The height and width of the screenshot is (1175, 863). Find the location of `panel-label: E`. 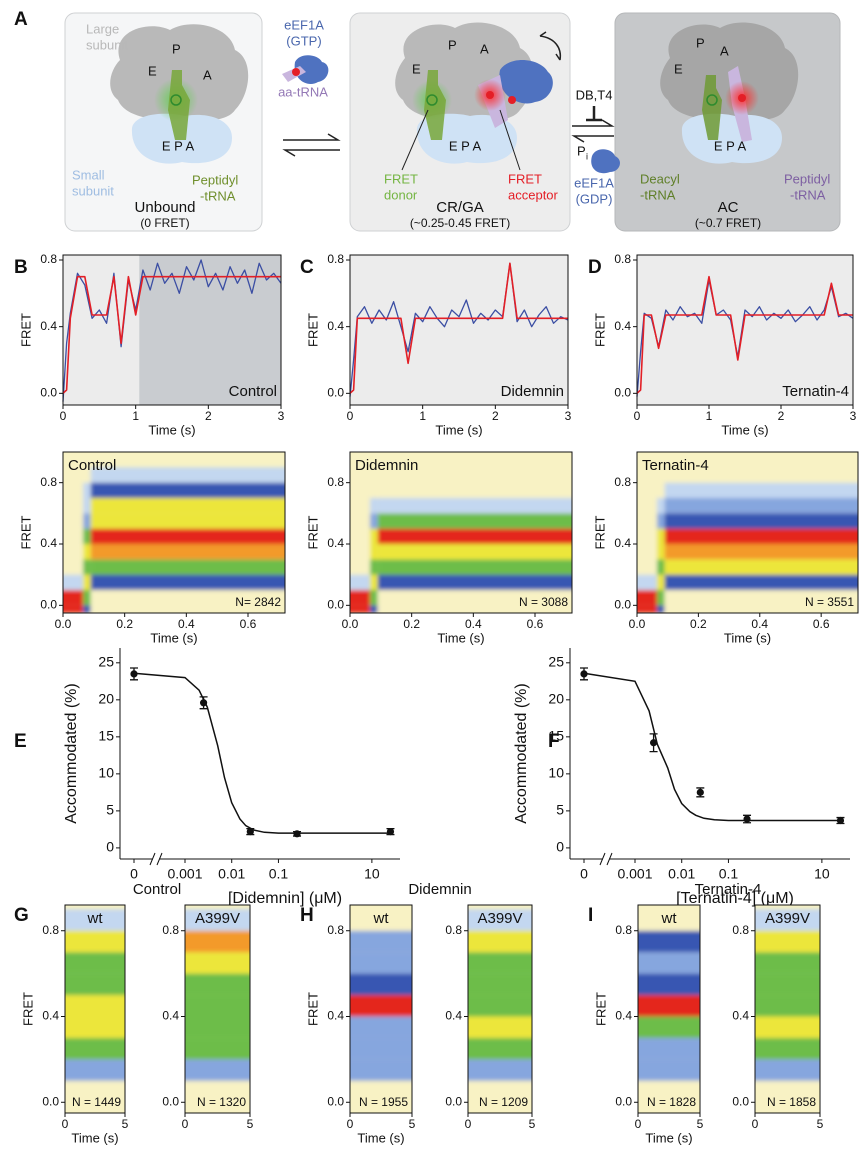

panel-label: E is located at coordinates (20, 741).